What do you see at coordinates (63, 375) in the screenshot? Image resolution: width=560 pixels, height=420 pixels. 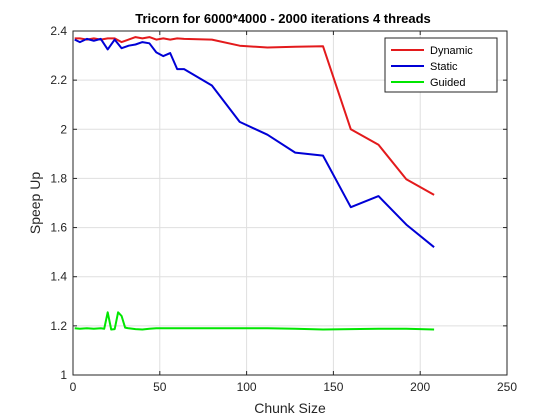 I see `y-tick-label: 1` at bounding box center [63, 375].